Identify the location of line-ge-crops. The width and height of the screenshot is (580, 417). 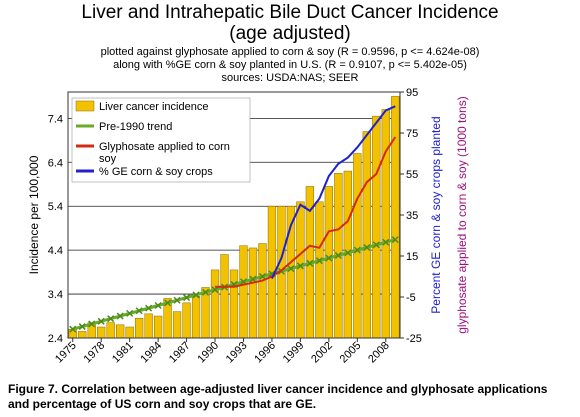
(333, 192).